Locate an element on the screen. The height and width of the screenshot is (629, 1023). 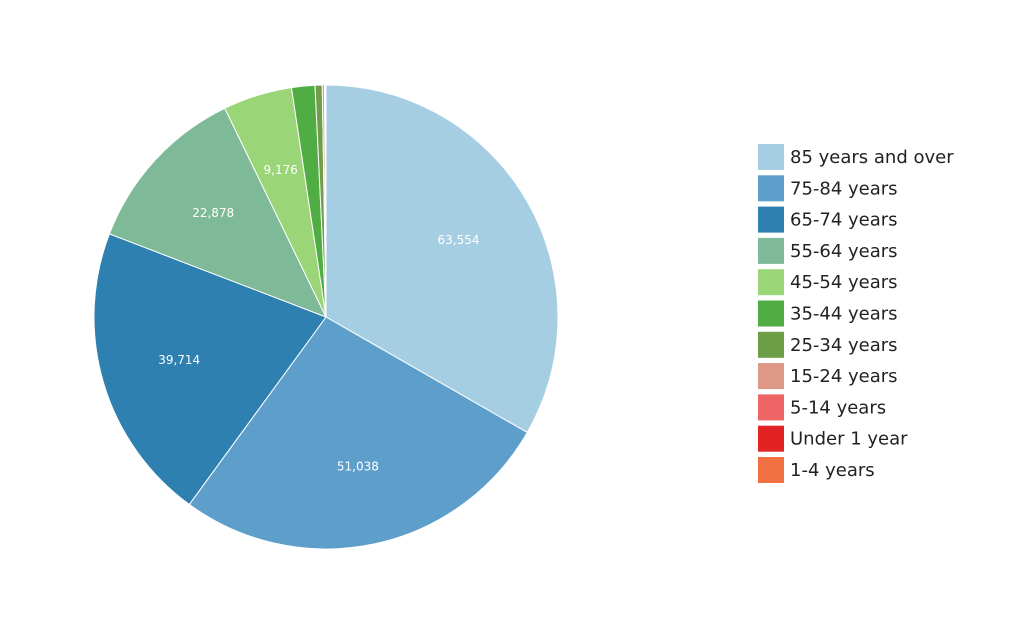
pie-slice-75-84-years is located at coordinates (358, 433).